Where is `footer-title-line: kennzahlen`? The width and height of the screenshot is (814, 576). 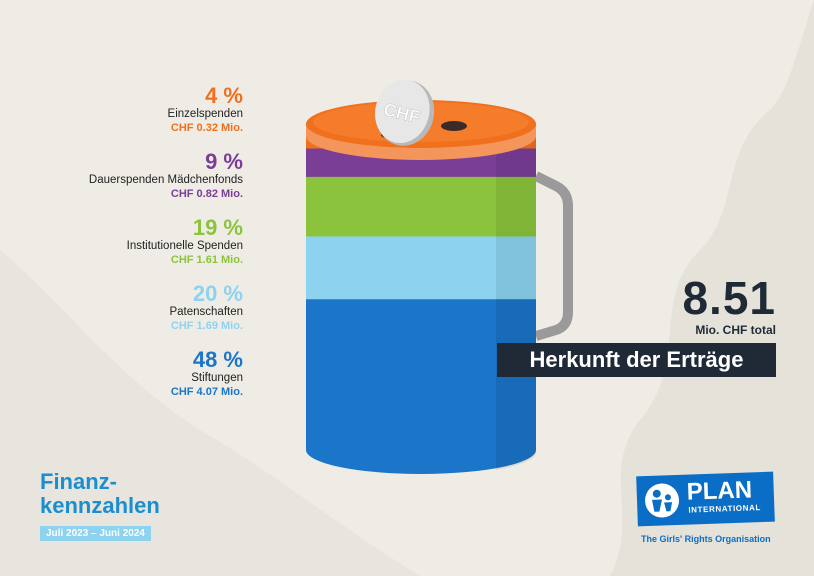
footer-title-line: kennzahlen is located at coordinates (100, 505).